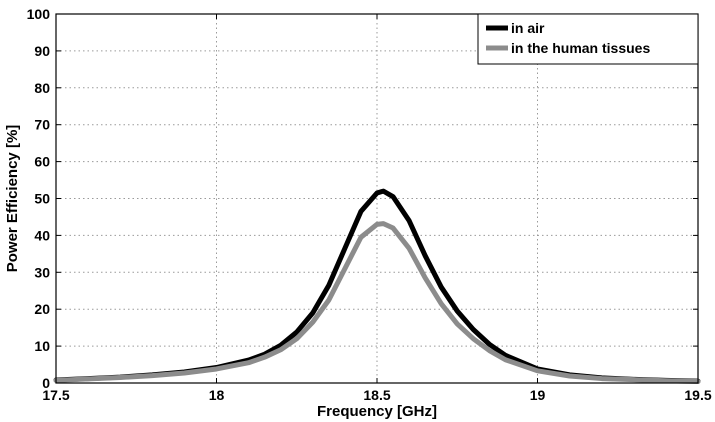 The image size is (715, 422). What do you see at coordinates (42, 346) in the screenshot?
I see `y-tick-label: 10` at bounding box center [42, 346].